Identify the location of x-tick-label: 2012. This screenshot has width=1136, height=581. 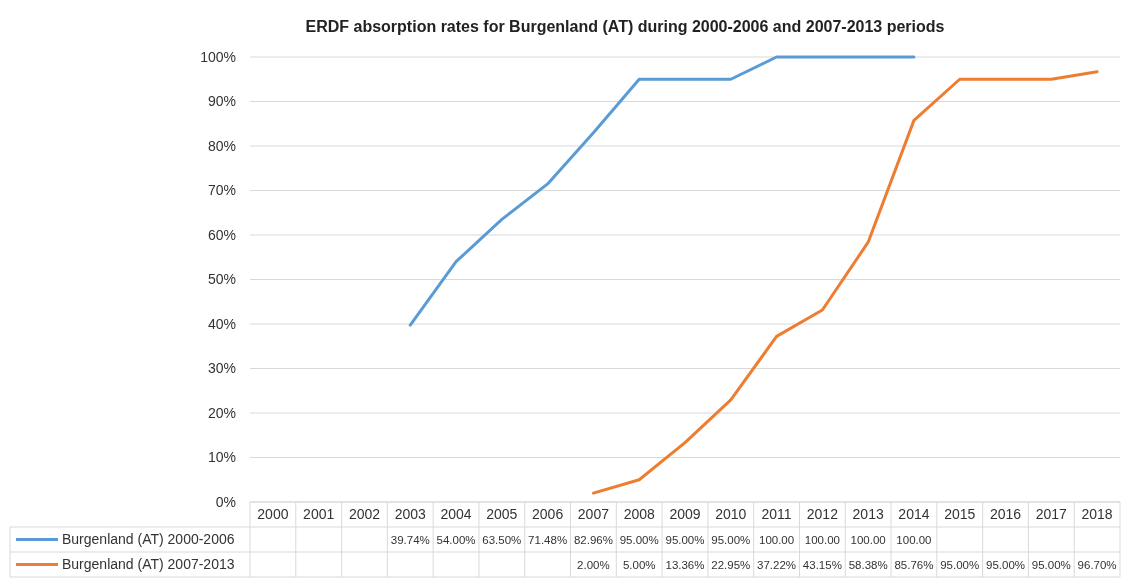
(822, 514).